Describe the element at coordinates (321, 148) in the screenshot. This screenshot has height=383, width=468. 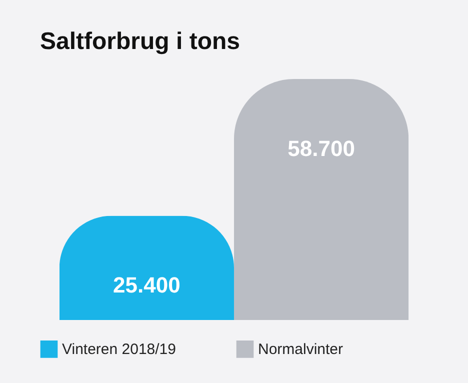
I see `data-label: 58.700` at that location.